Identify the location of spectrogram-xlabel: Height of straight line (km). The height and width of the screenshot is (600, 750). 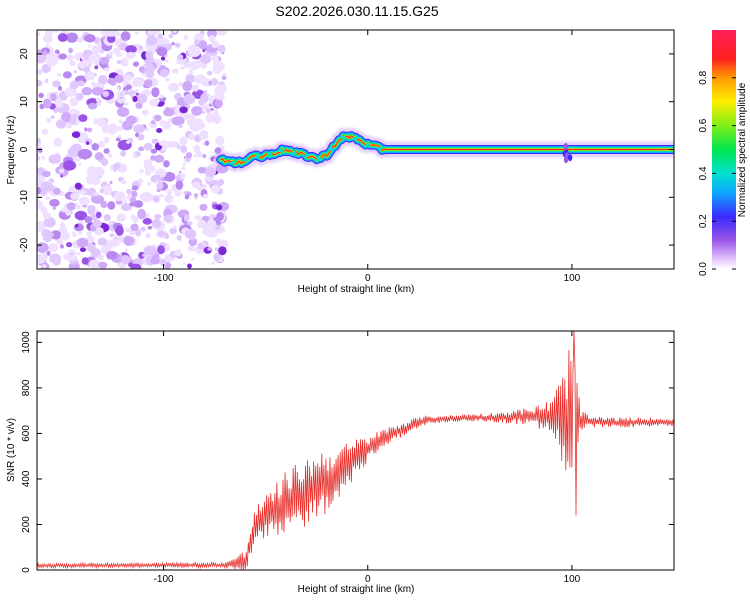
(356, 289).